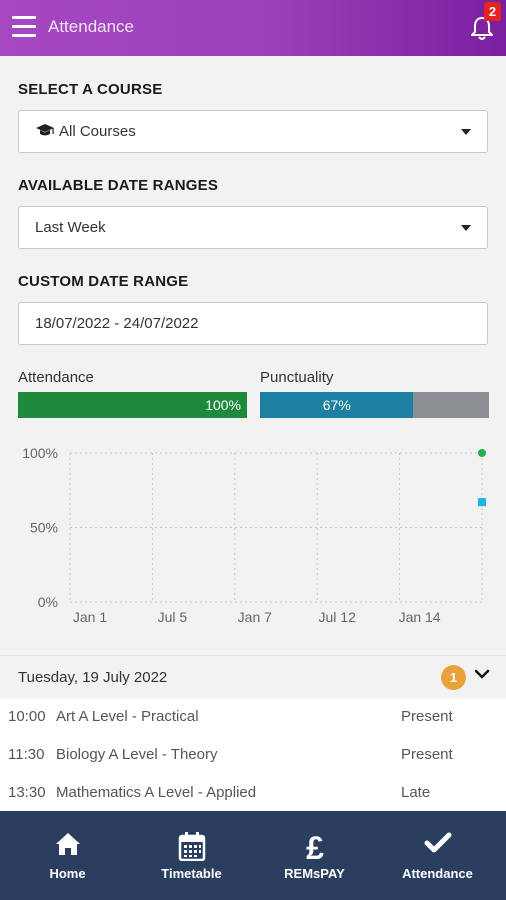  I want to click on x-tick-label: Jan 14, so click(420, 617).